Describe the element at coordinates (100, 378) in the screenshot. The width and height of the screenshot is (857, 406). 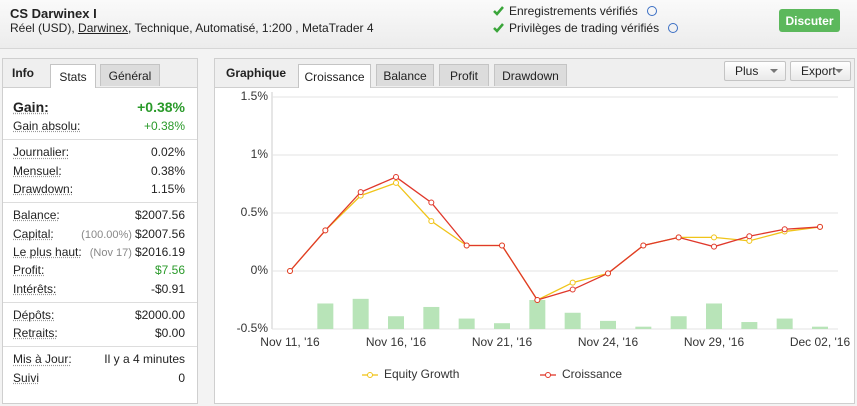
I see `stats-row: Suivi 0` at that location.